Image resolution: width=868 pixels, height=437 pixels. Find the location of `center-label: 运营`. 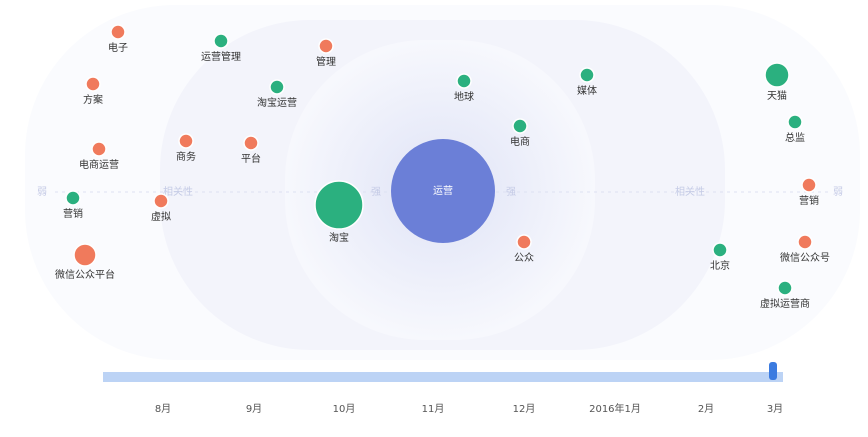

center-label: 运营 is located at coordinates (443, 190).